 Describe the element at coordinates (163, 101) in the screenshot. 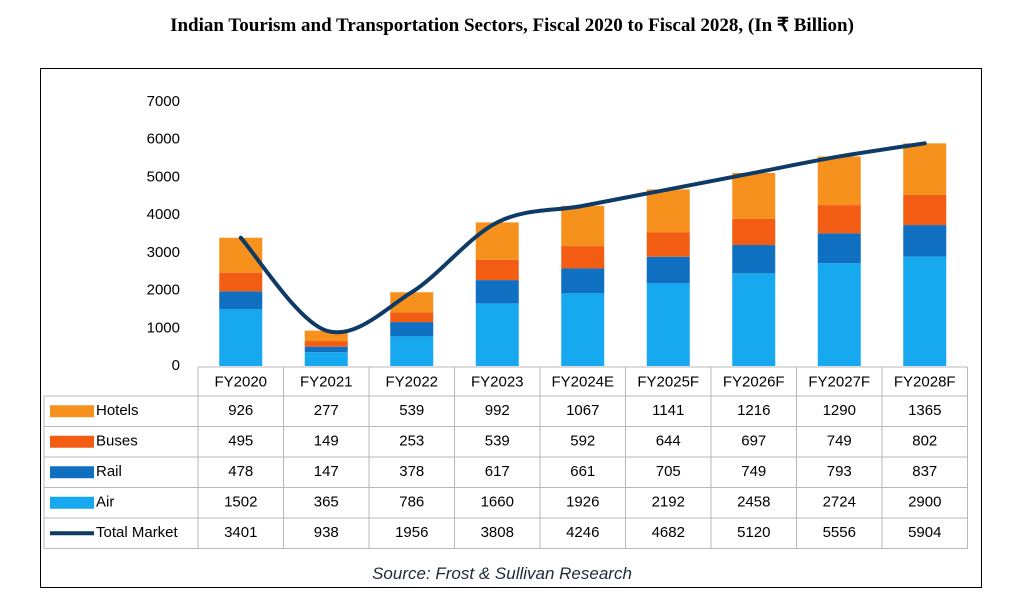

I see `y-tick-label: 7000` at that location.